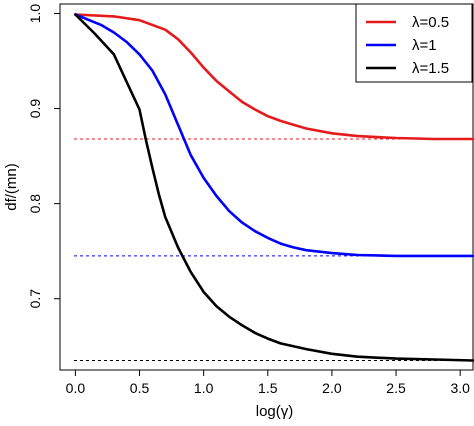 The height and width of the screenshot is (426, 474). What do you see at coordinates (35, 204) in the screenshot?
I see `y-tick-label: 0.8` at bounding box center [35, 204].